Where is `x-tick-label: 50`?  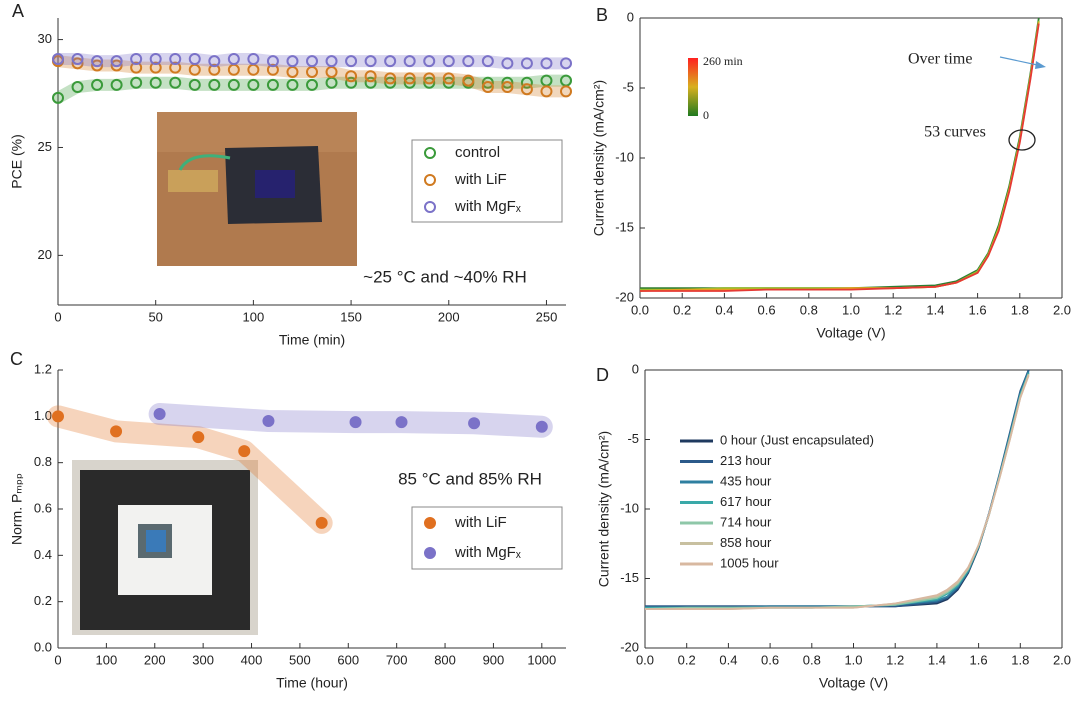 x-tick-label: 50 is located at coordinates (155, 316).